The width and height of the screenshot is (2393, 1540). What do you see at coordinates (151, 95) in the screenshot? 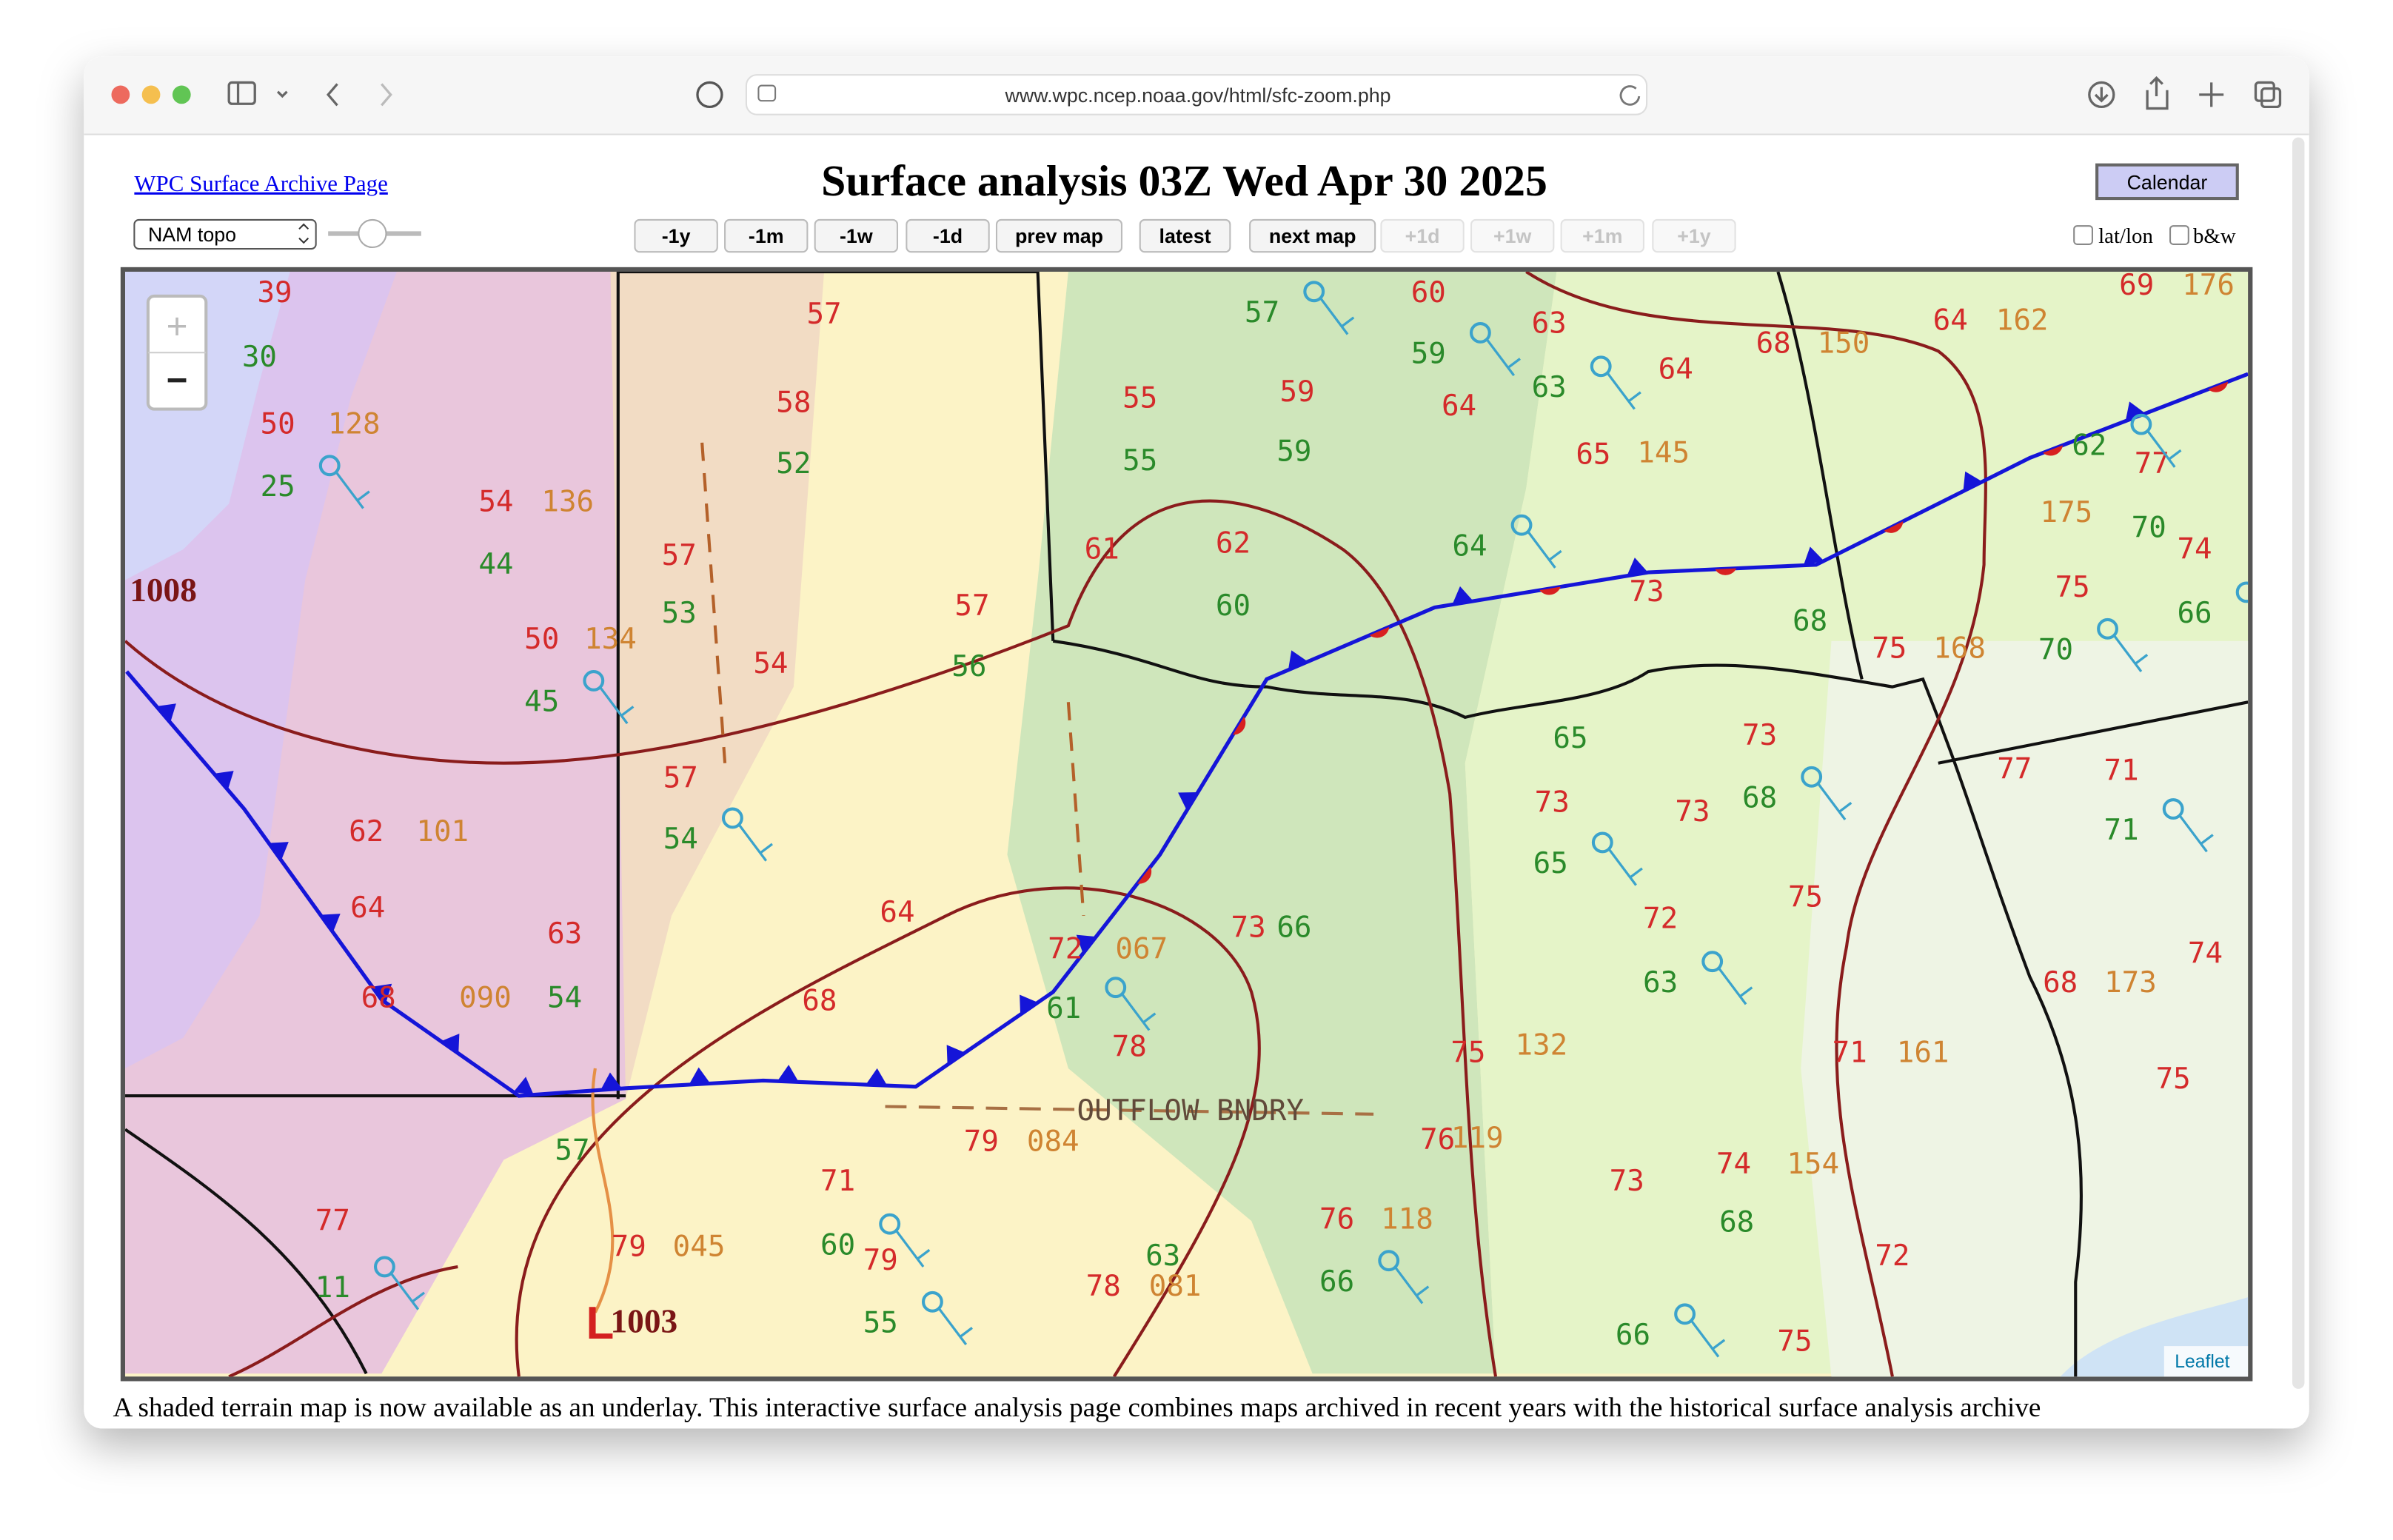
I see `minimize` at bounding box center [151, 95].